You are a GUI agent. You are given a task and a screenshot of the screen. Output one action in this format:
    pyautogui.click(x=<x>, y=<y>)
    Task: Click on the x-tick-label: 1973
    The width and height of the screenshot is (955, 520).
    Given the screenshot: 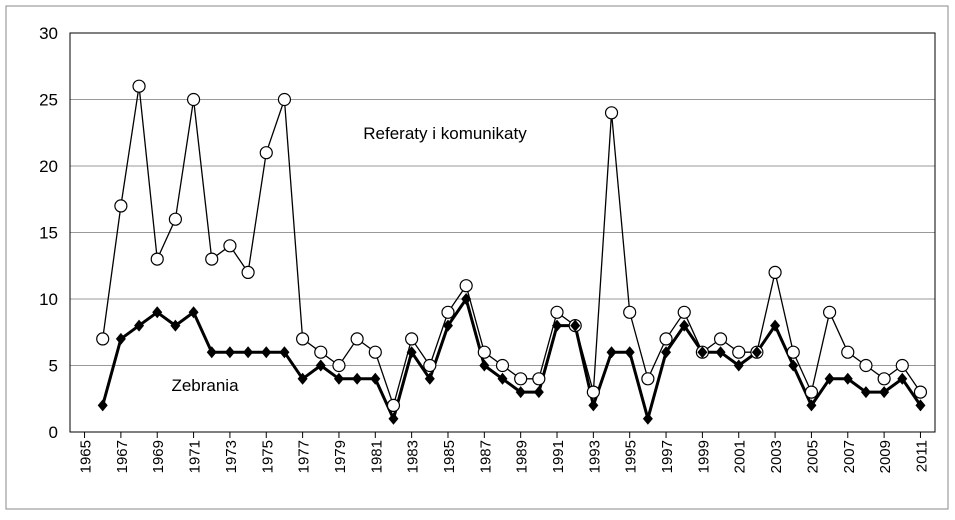 What is the action you would take?
    pyautogui.click(x=231, y=456)
    